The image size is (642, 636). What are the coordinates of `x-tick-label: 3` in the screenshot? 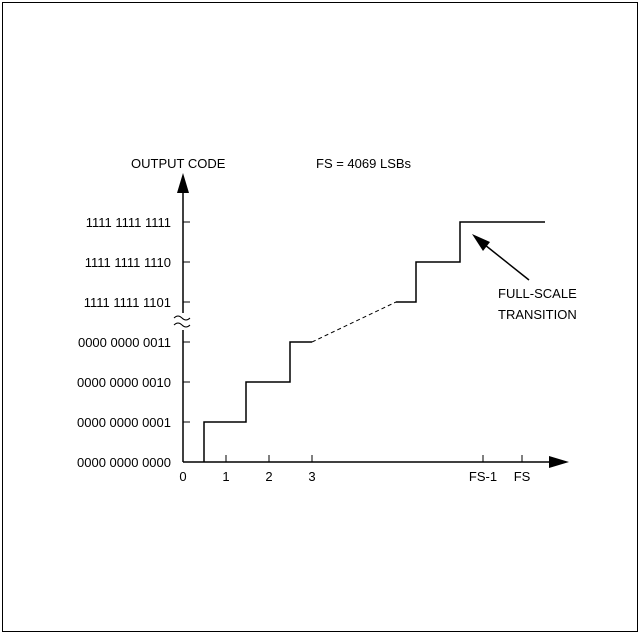 It's located at (311, 476).